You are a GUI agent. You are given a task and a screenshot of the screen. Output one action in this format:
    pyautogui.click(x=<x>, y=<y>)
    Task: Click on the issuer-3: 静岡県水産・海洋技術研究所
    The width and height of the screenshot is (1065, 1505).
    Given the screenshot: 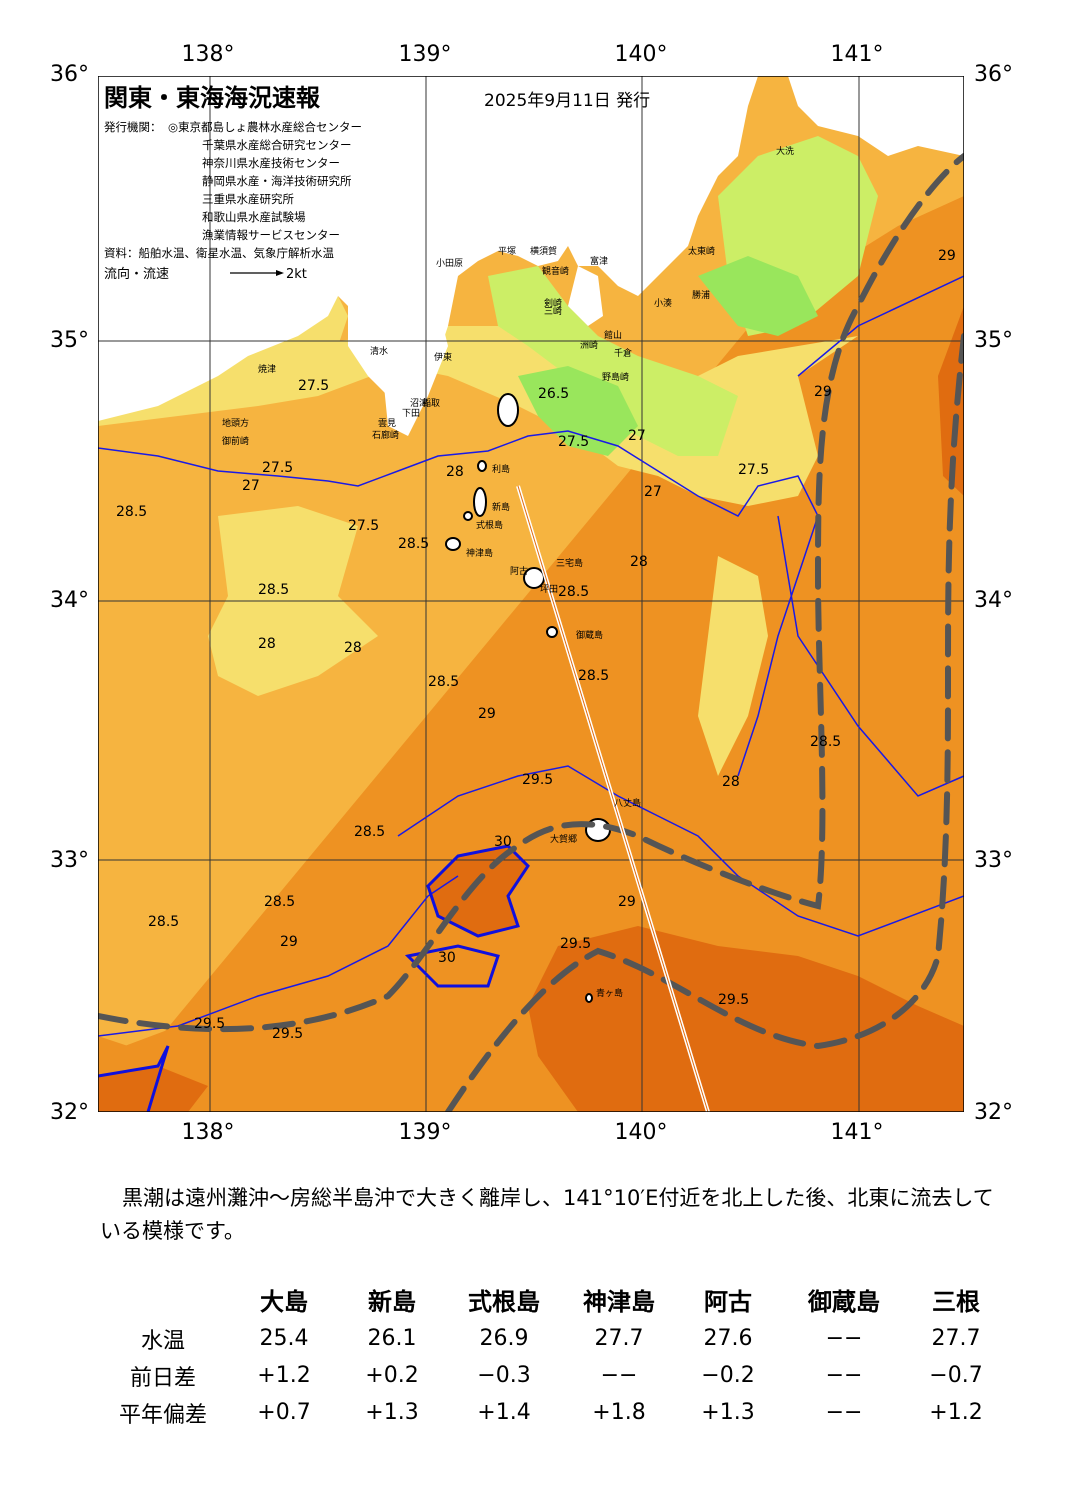 What is the action you would take?
    pyautogui.click(x=277, y=181)
    